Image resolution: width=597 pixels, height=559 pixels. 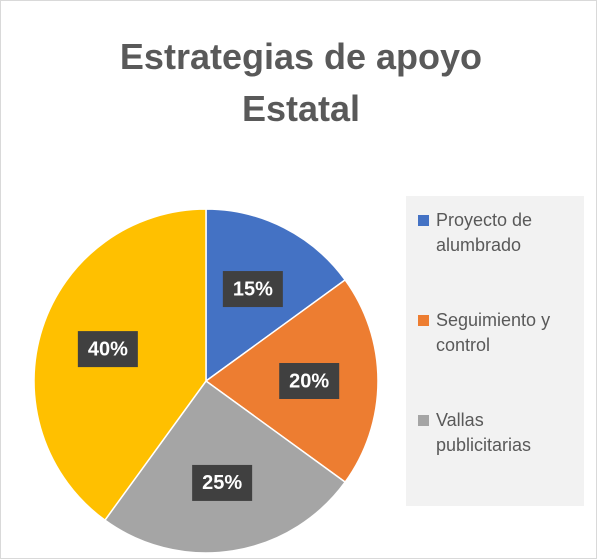 I want to click on legend-entry: Proyecto de alumbrado, so click(x=498, y=233).